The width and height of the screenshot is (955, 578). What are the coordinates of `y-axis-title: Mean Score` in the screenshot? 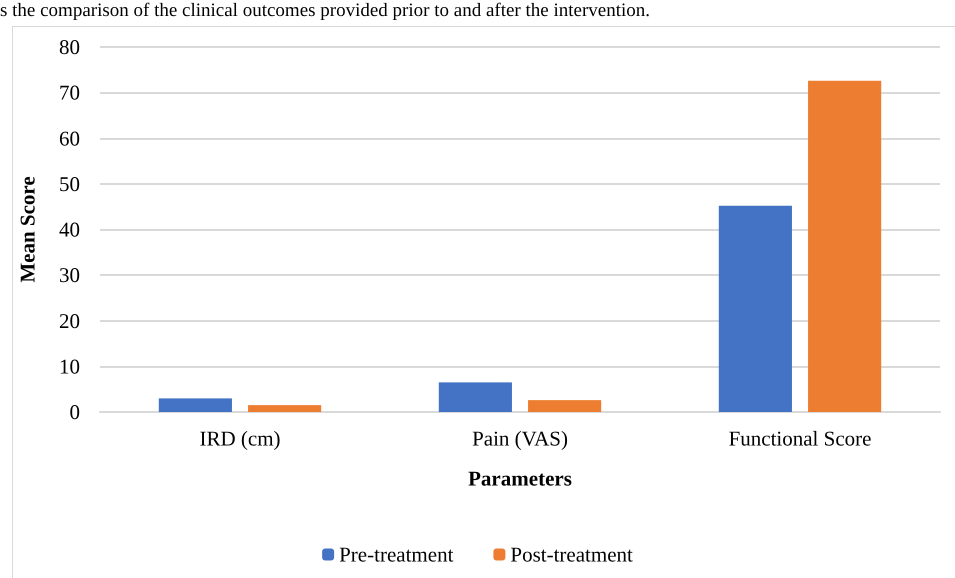 It's located at (28, 229).